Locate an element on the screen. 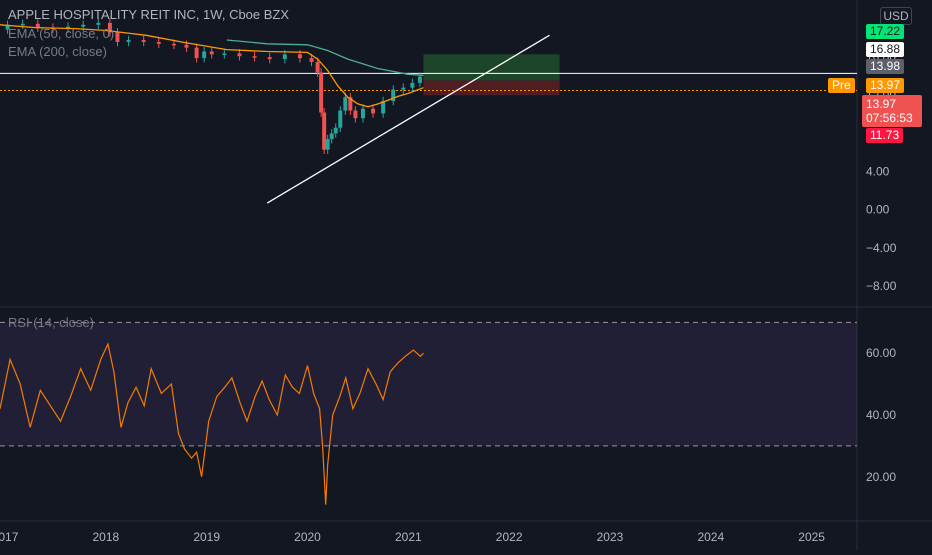  ema200-legend: EMA (200, close) is located at coordinates (57, 51).